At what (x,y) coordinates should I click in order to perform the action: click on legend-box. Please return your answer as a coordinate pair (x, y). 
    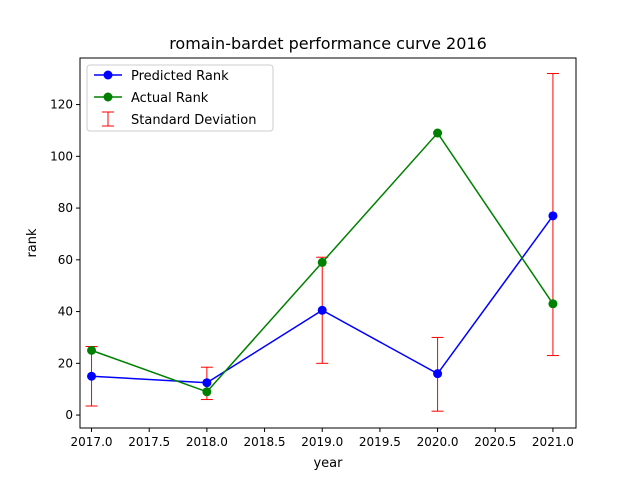
    Looking at the image, I should click on (180, 98).